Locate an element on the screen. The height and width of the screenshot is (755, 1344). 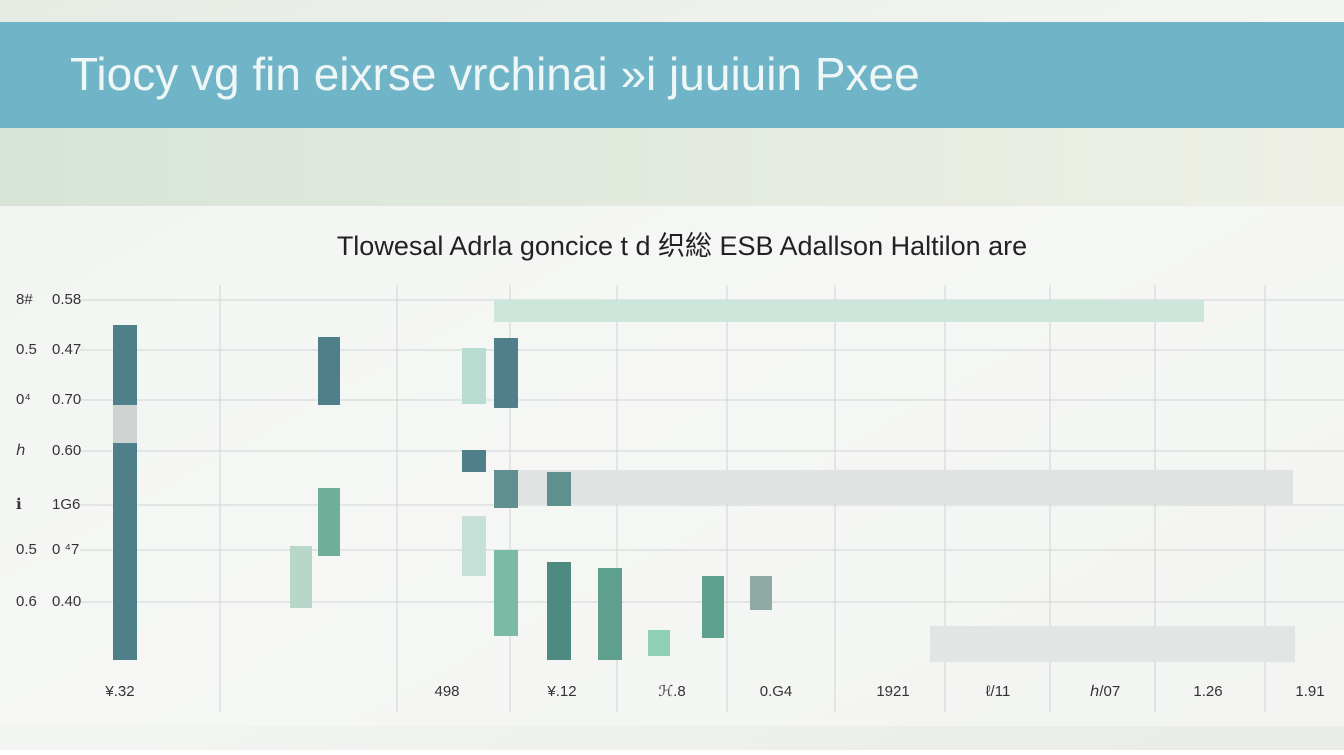
y-label: ℎ is located at coordinates (21, 450).